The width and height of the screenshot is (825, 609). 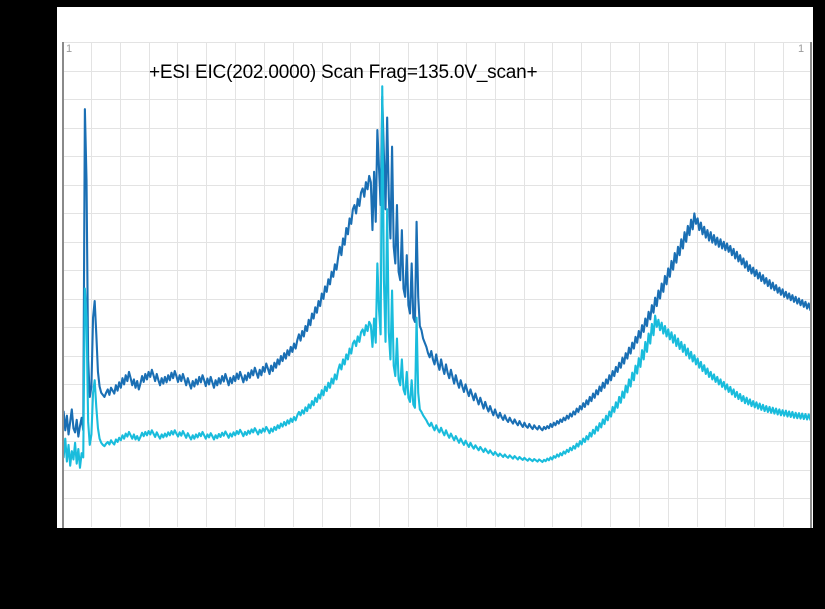 I want to click on y-axis-right-spine, so click(x=811, y=285).